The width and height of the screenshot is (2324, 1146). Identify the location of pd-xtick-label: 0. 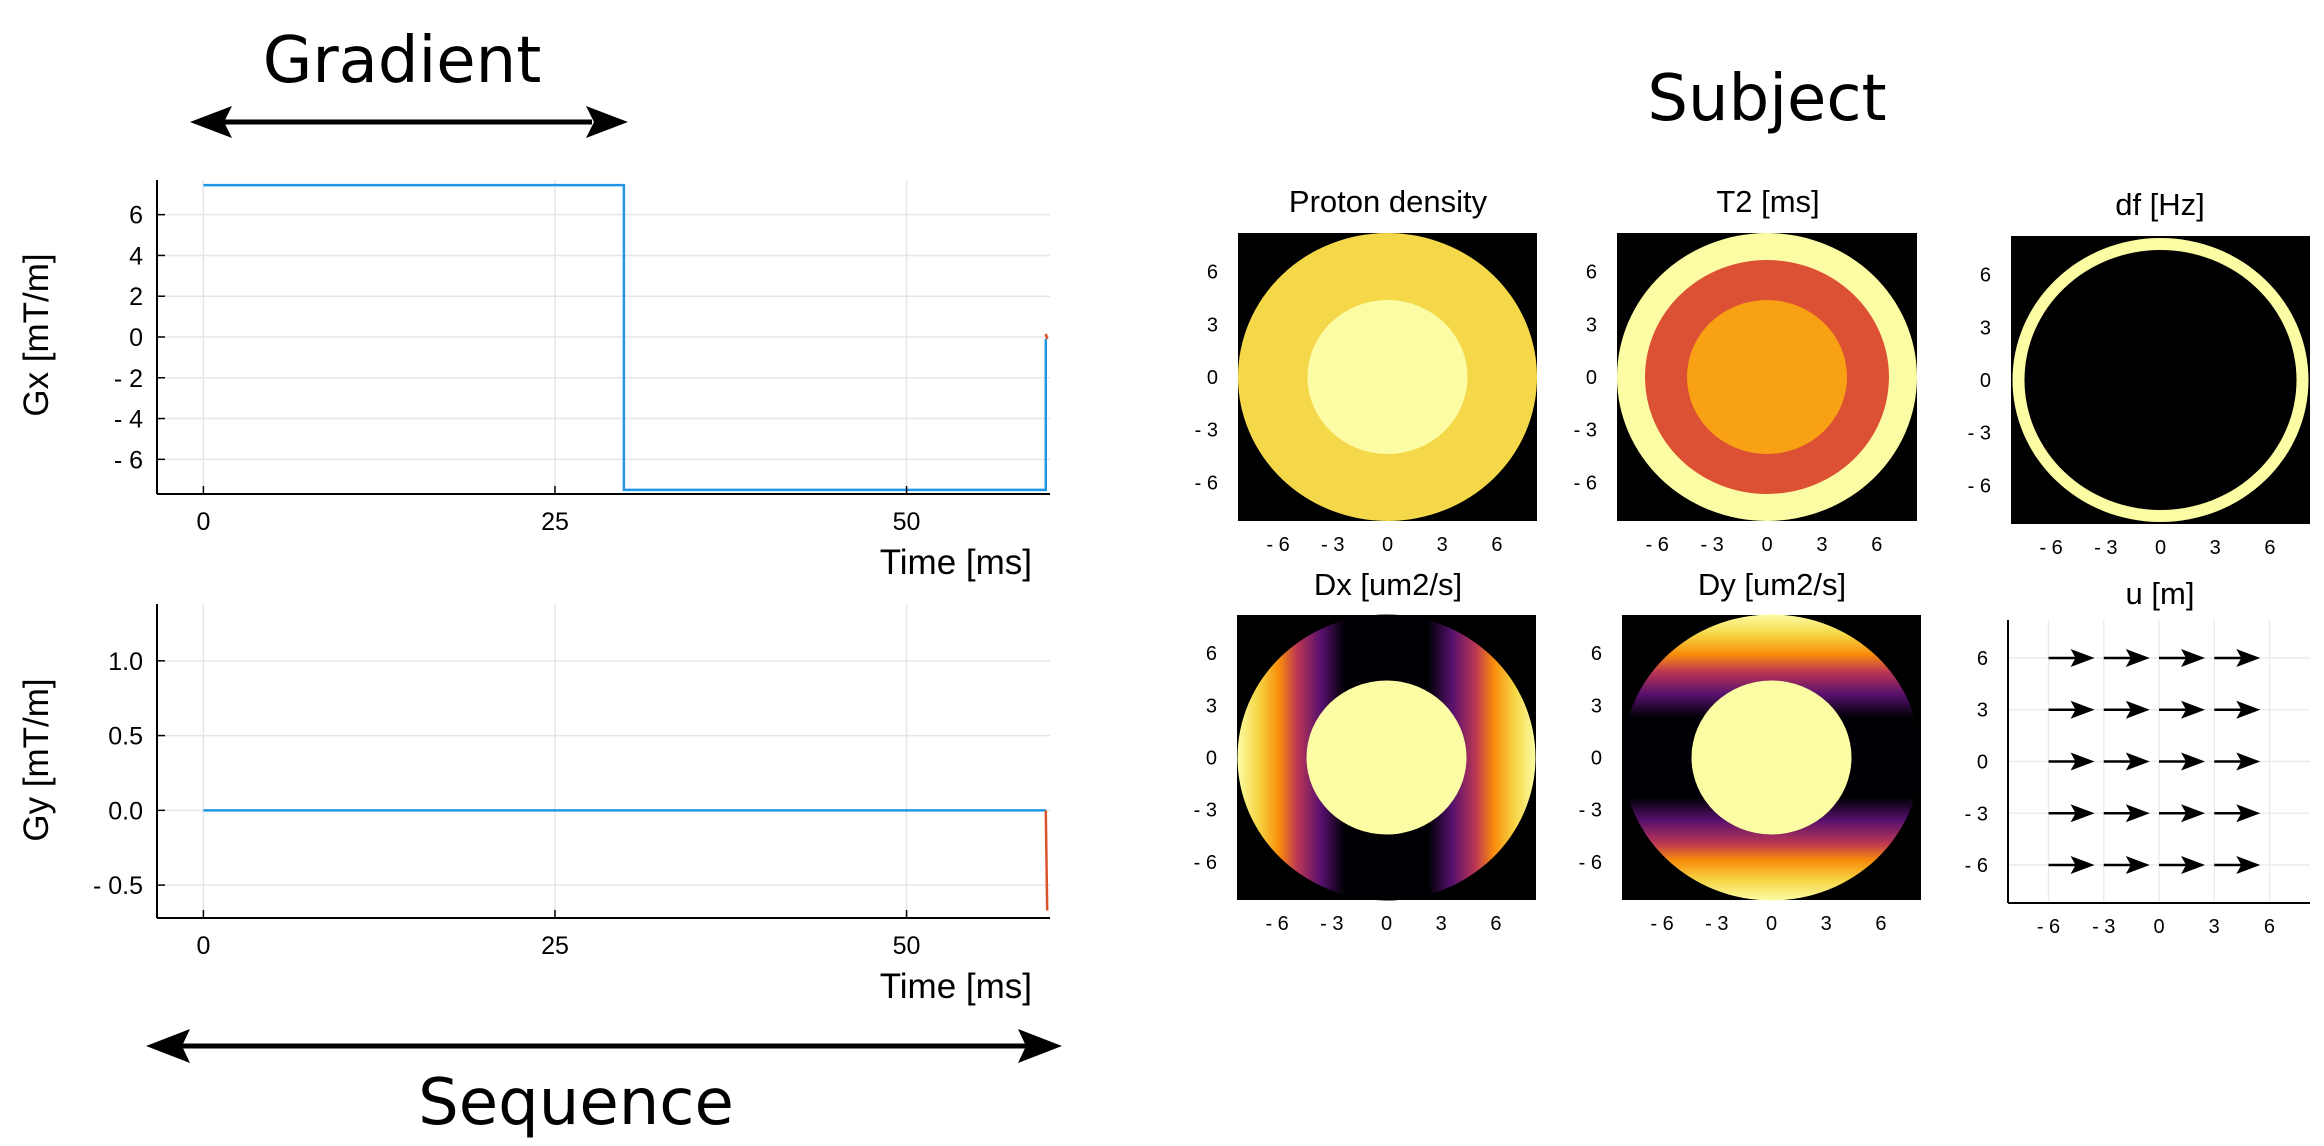
(1387, 545).